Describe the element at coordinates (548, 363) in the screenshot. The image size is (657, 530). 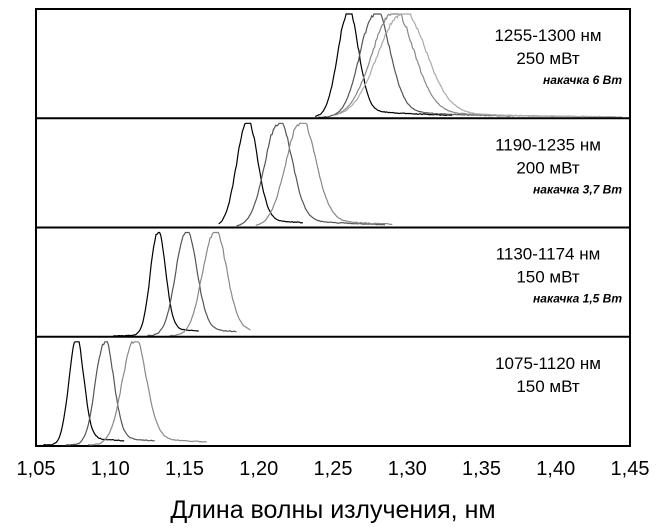
I see `panel-range-label: 1075-1120 нм` at that location.